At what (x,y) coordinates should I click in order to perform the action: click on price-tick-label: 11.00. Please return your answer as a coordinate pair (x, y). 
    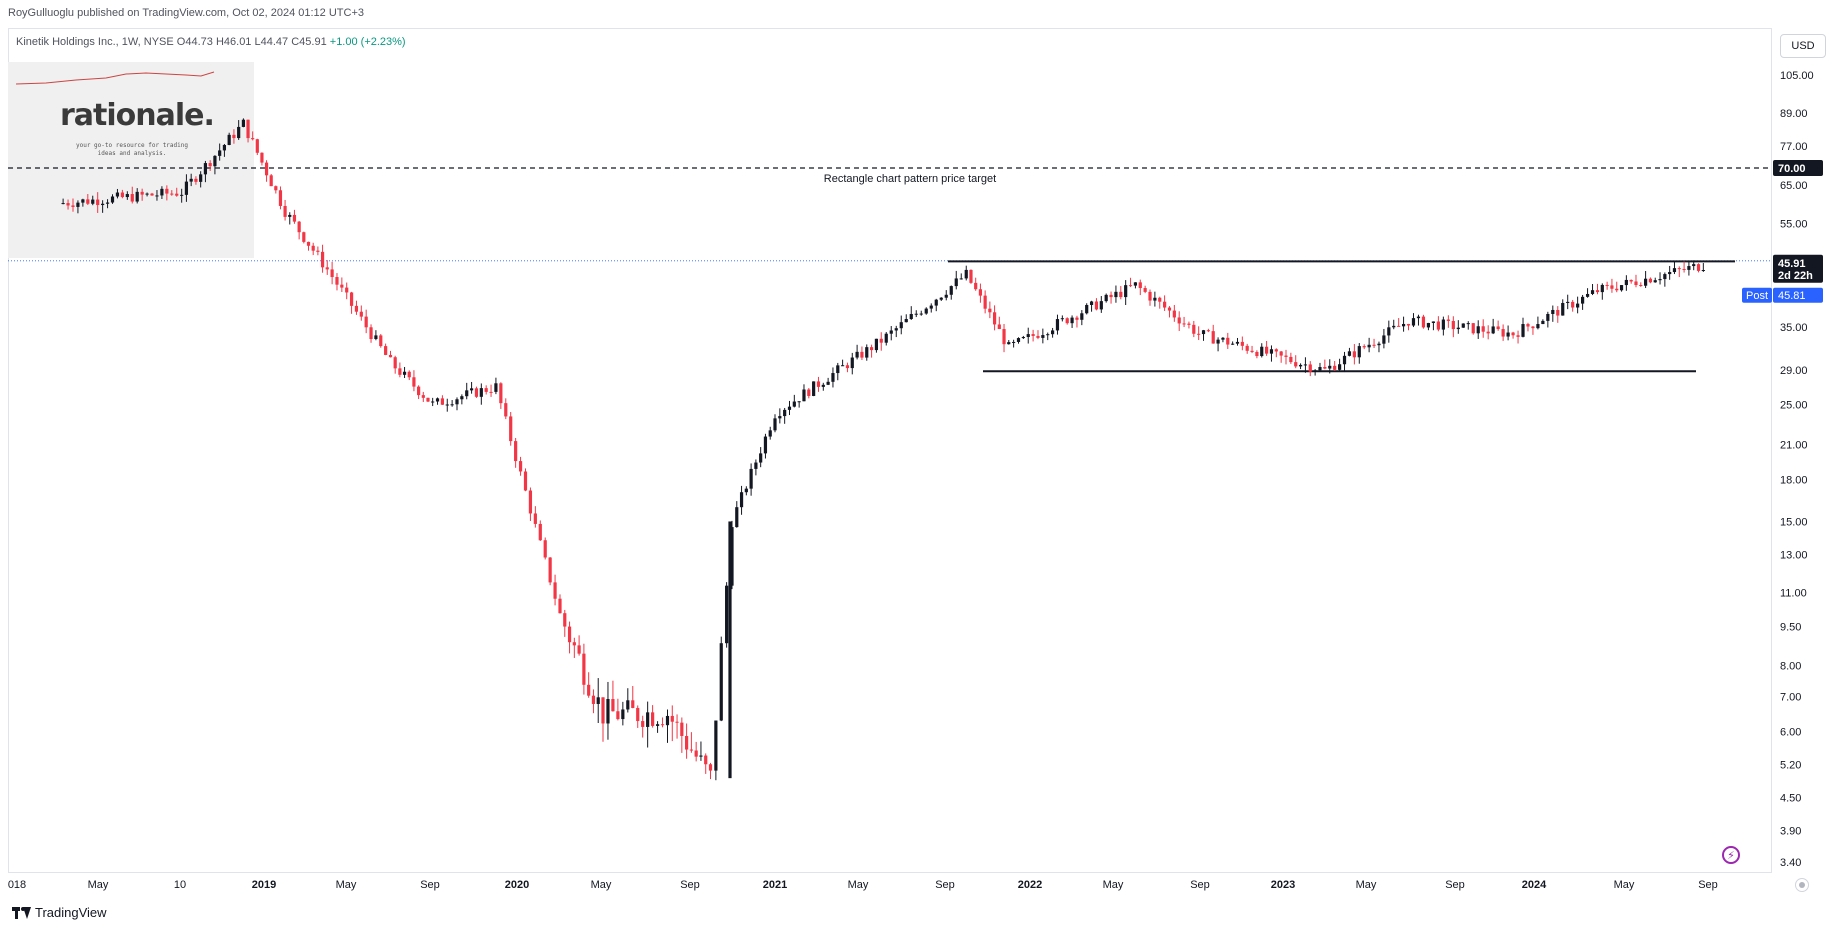
    Looking at the image, I should click on (1793, 594).